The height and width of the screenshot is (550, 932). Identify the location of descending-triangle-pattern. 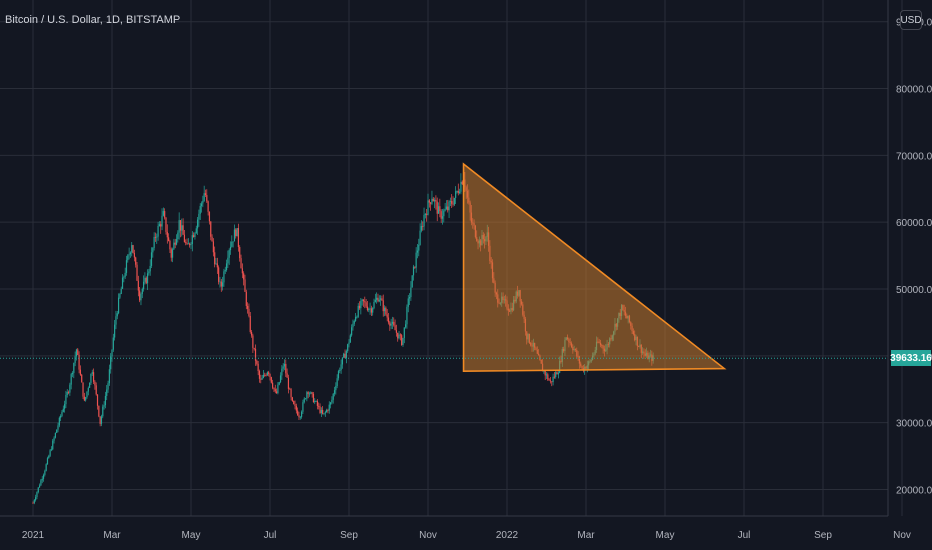
(594, 267).